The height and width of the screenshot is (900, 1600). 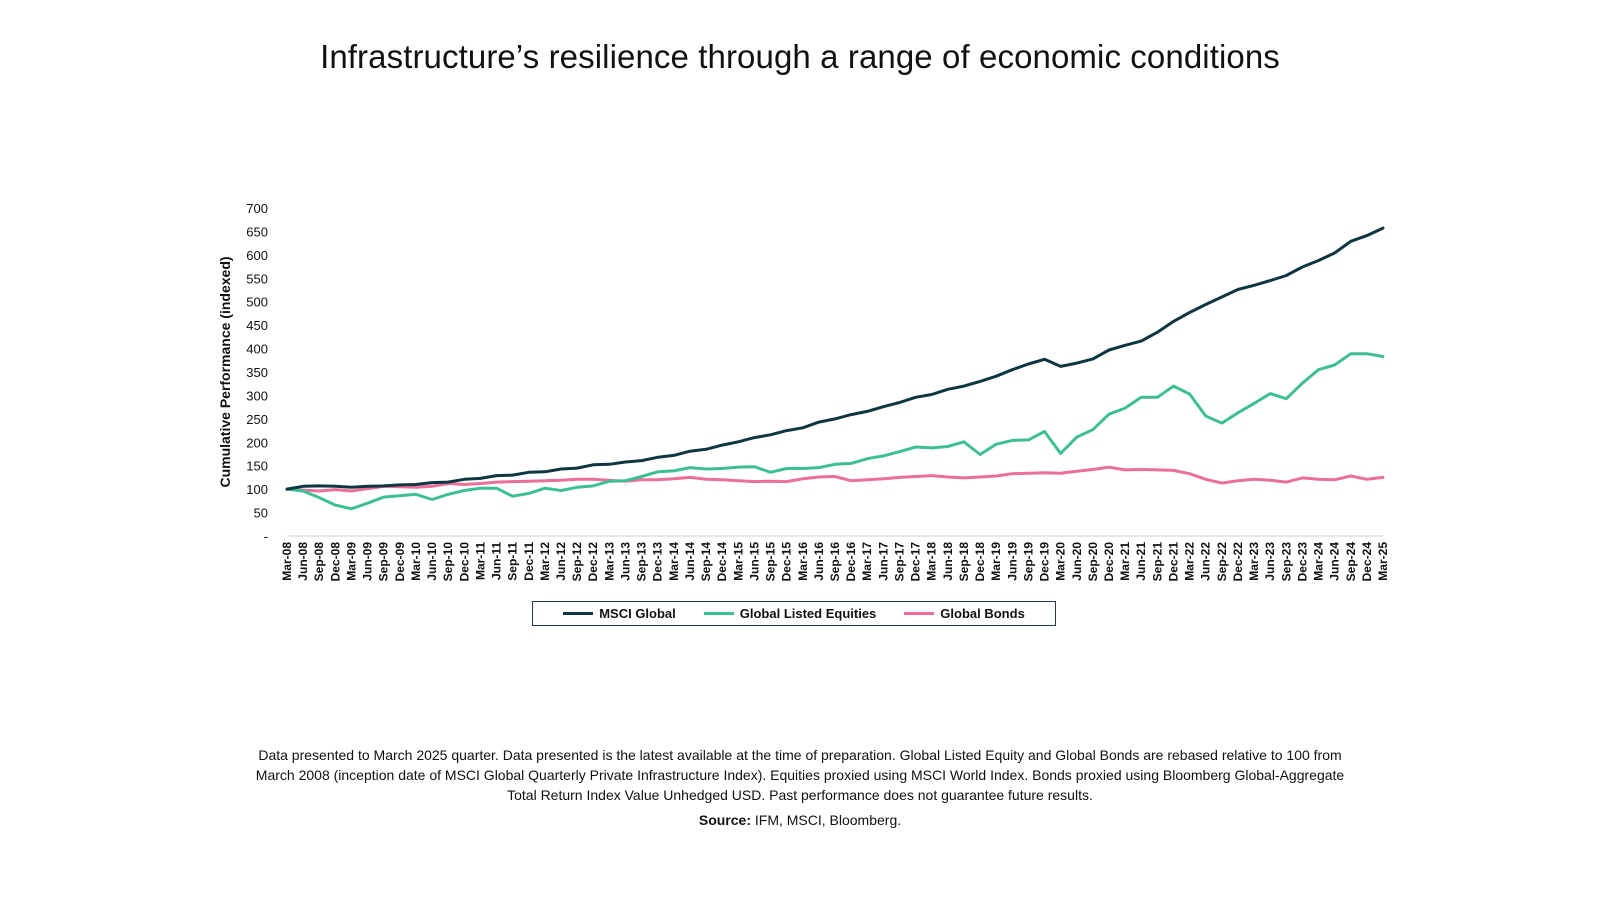 I want to click on x-tick-label: Sep-13, so click(x=642, y=562).